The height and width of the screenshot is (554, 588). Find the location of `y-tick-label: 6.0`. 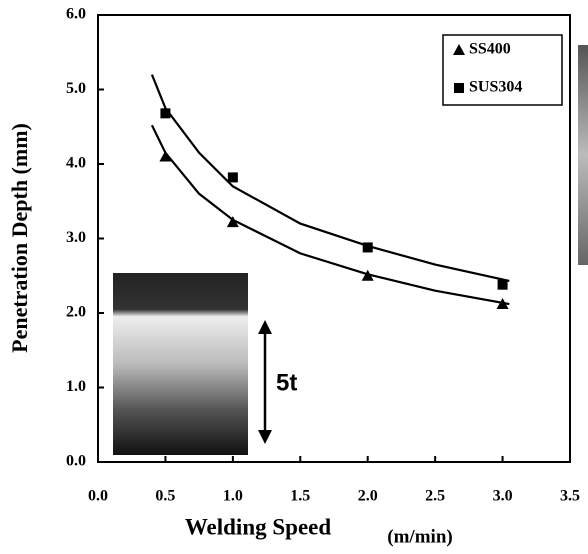

y-tick-label: 6.0 is located at coordinates (76, 14).